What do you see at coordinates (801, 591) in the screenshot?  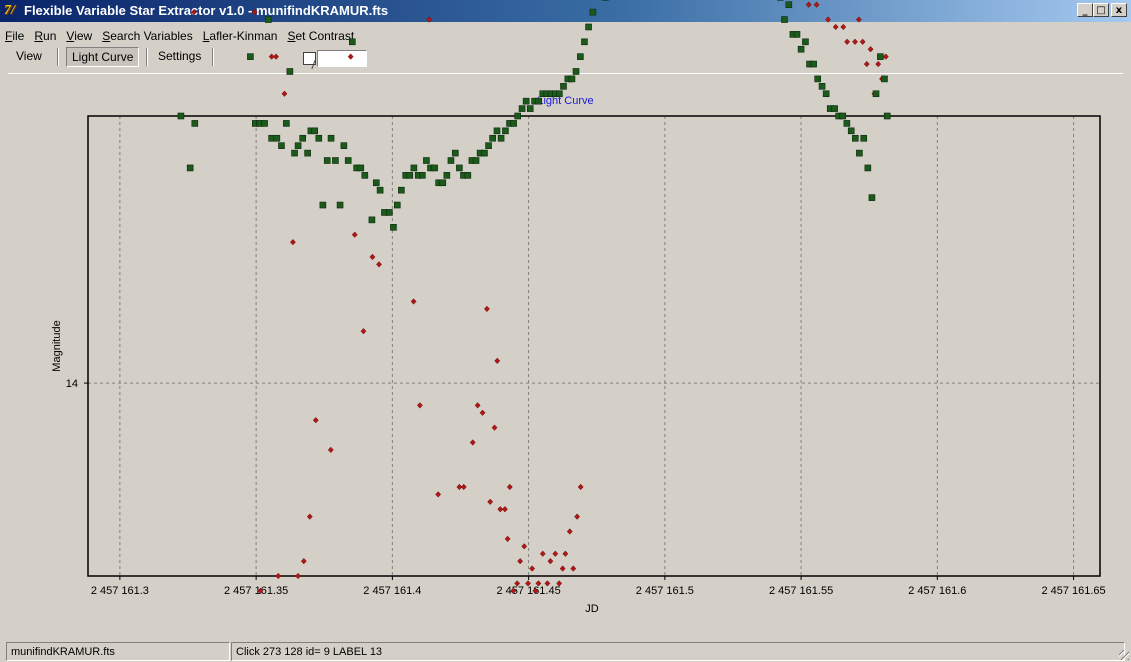 I see `x-tick-label: 2 457 161.55` at bounding box center [801, 591].